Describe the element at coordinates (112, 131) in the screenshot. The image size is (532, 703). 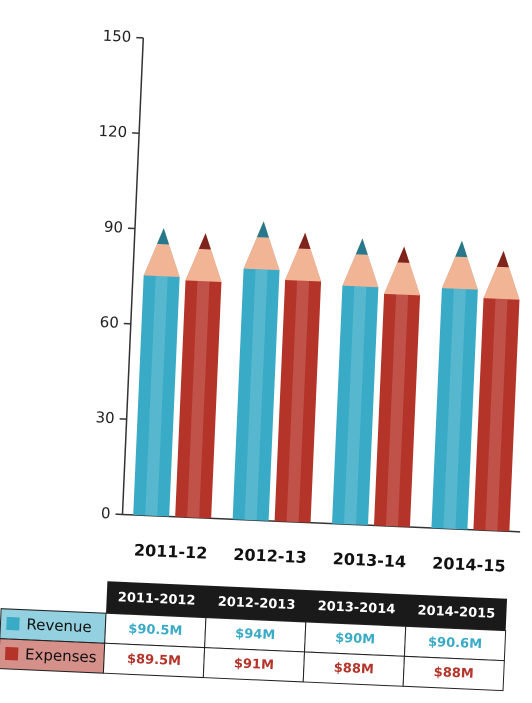
I see `y-tick-label: 120` at that location.